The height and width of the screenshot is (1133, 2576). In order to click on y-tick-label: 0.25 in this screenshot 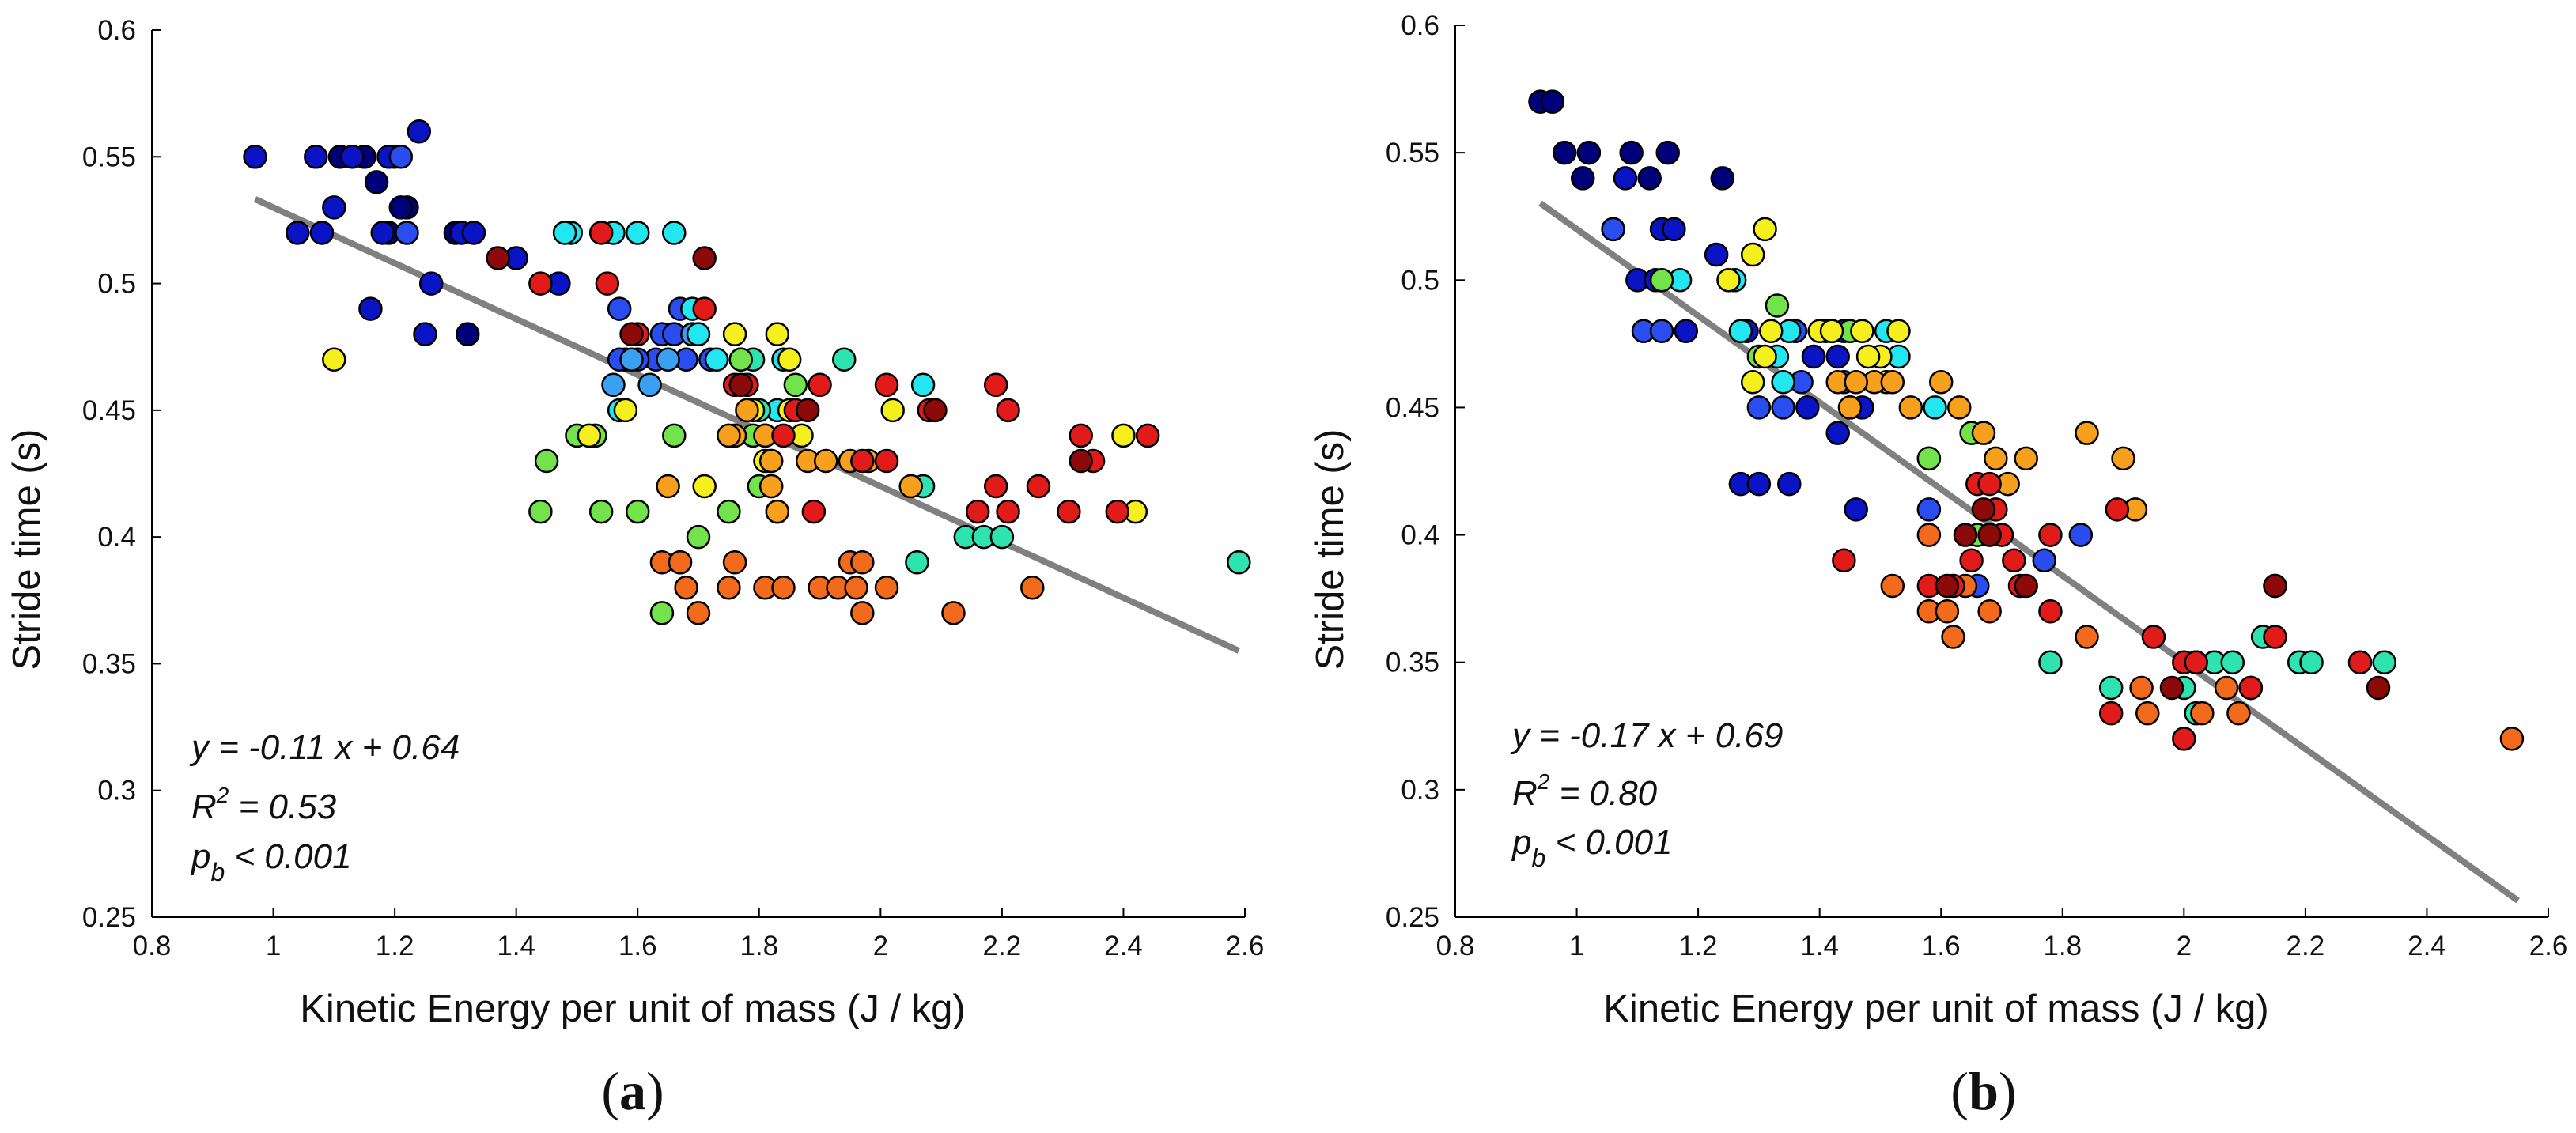, I will do `click(1412, 917)`.